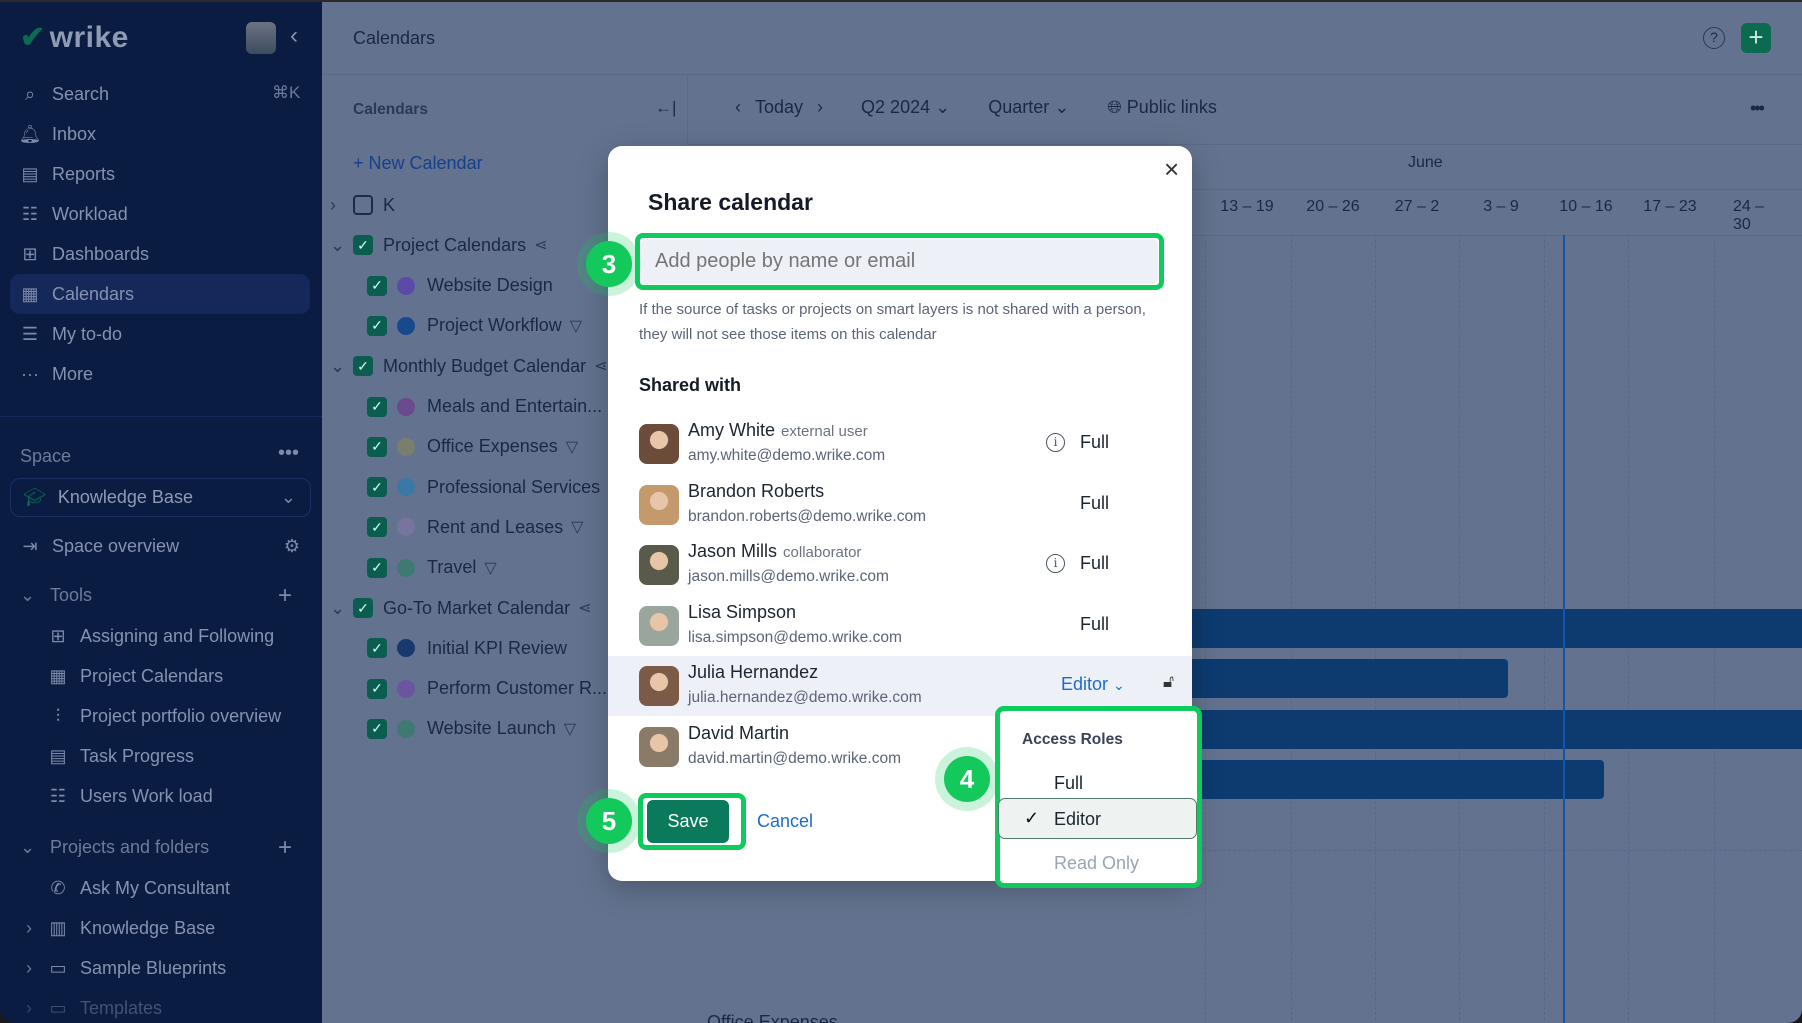  What do you see at coordinates (1756, 38) in the screenshot?
I see `add-button: +` at bounding box center [1756, 38].